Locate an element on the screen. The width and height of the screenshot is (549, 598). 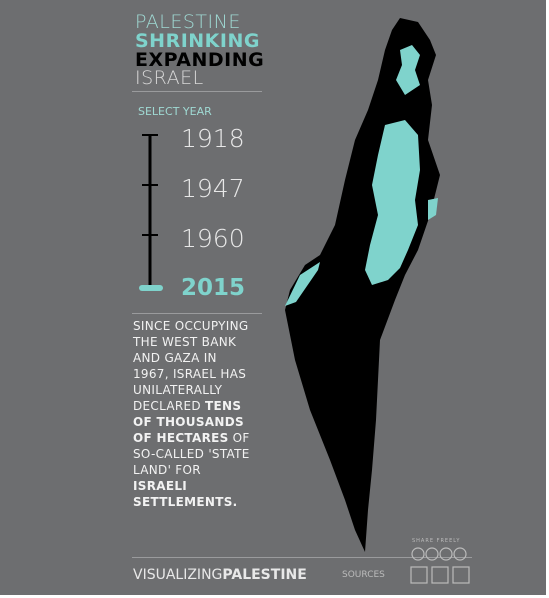
year-option: 1918 is located at coordinates (213, 138).